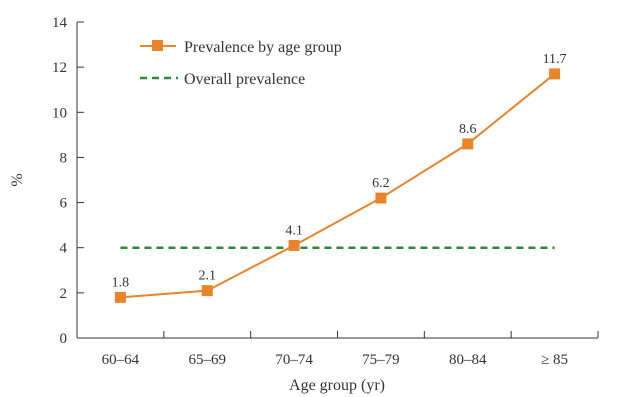  Describe the element at coordinates (263, 47) in the screenshot. I see `legend-label-prevalence: Prevalence by age group` at that location.